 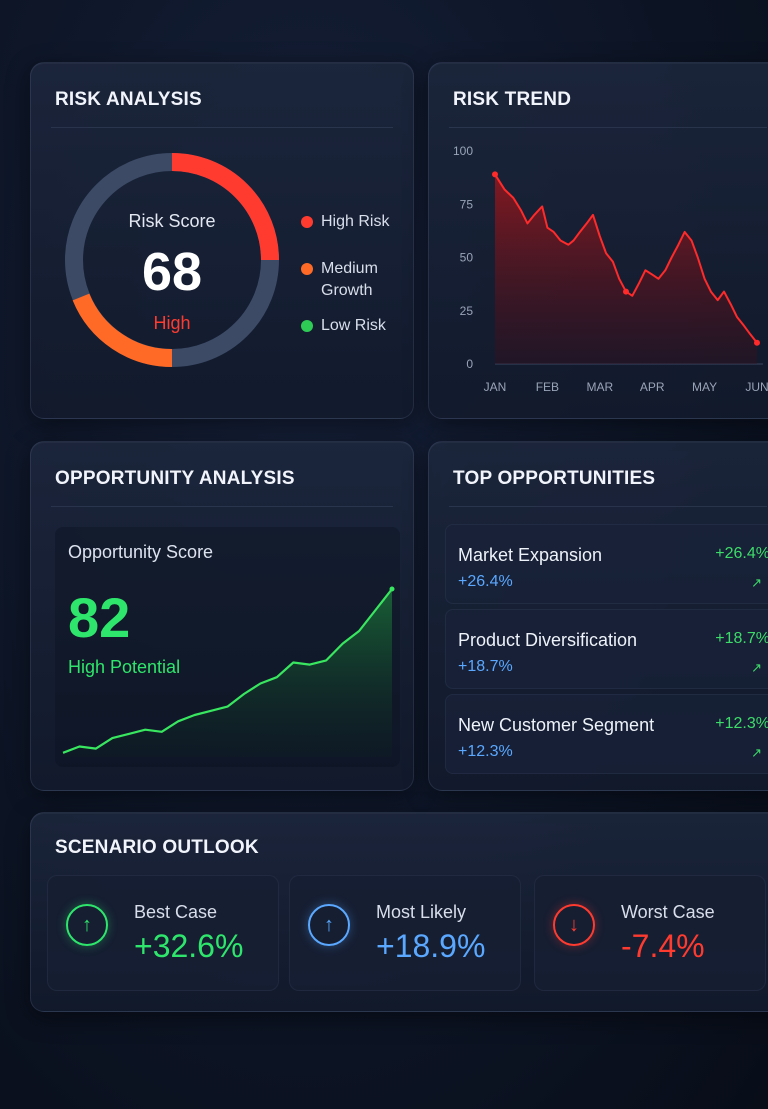 What do you see at coordinates (756, 387) in the screenshot?
I see `x-tick-label: JUN` at bounding box center [756, 387].